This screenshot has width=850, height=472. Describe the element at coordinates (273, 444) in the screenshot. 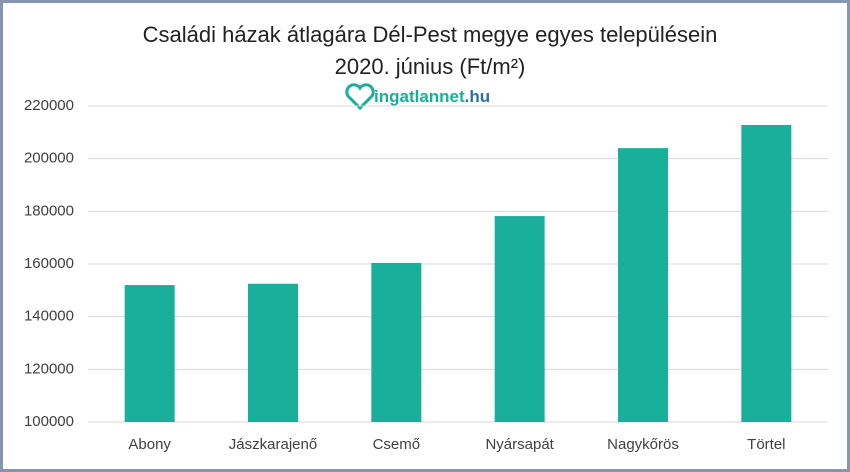

I see `x-tick-label: Jászkarajenő` at that location.